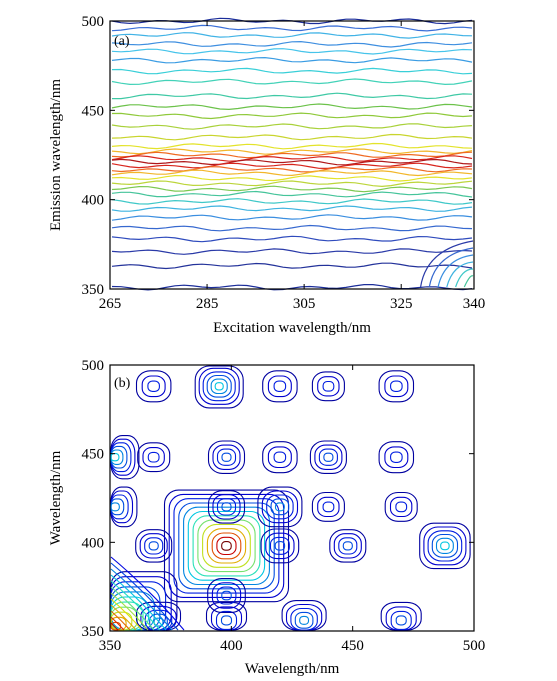 This screenshot has height=681, width=557. I want to click on panel-b-x-tick-label: 500, so click(474, 646).